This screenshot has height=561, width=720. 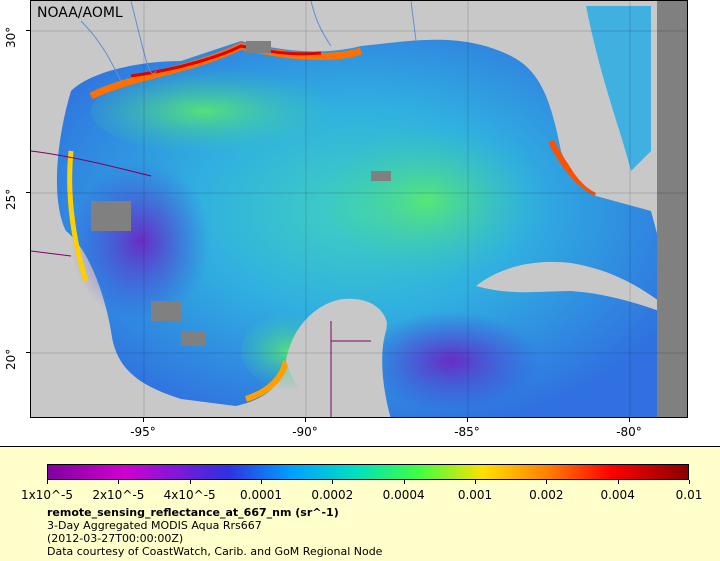 I want to click on colorbar-tick-label: 0.002, so click(x=546, y=495).